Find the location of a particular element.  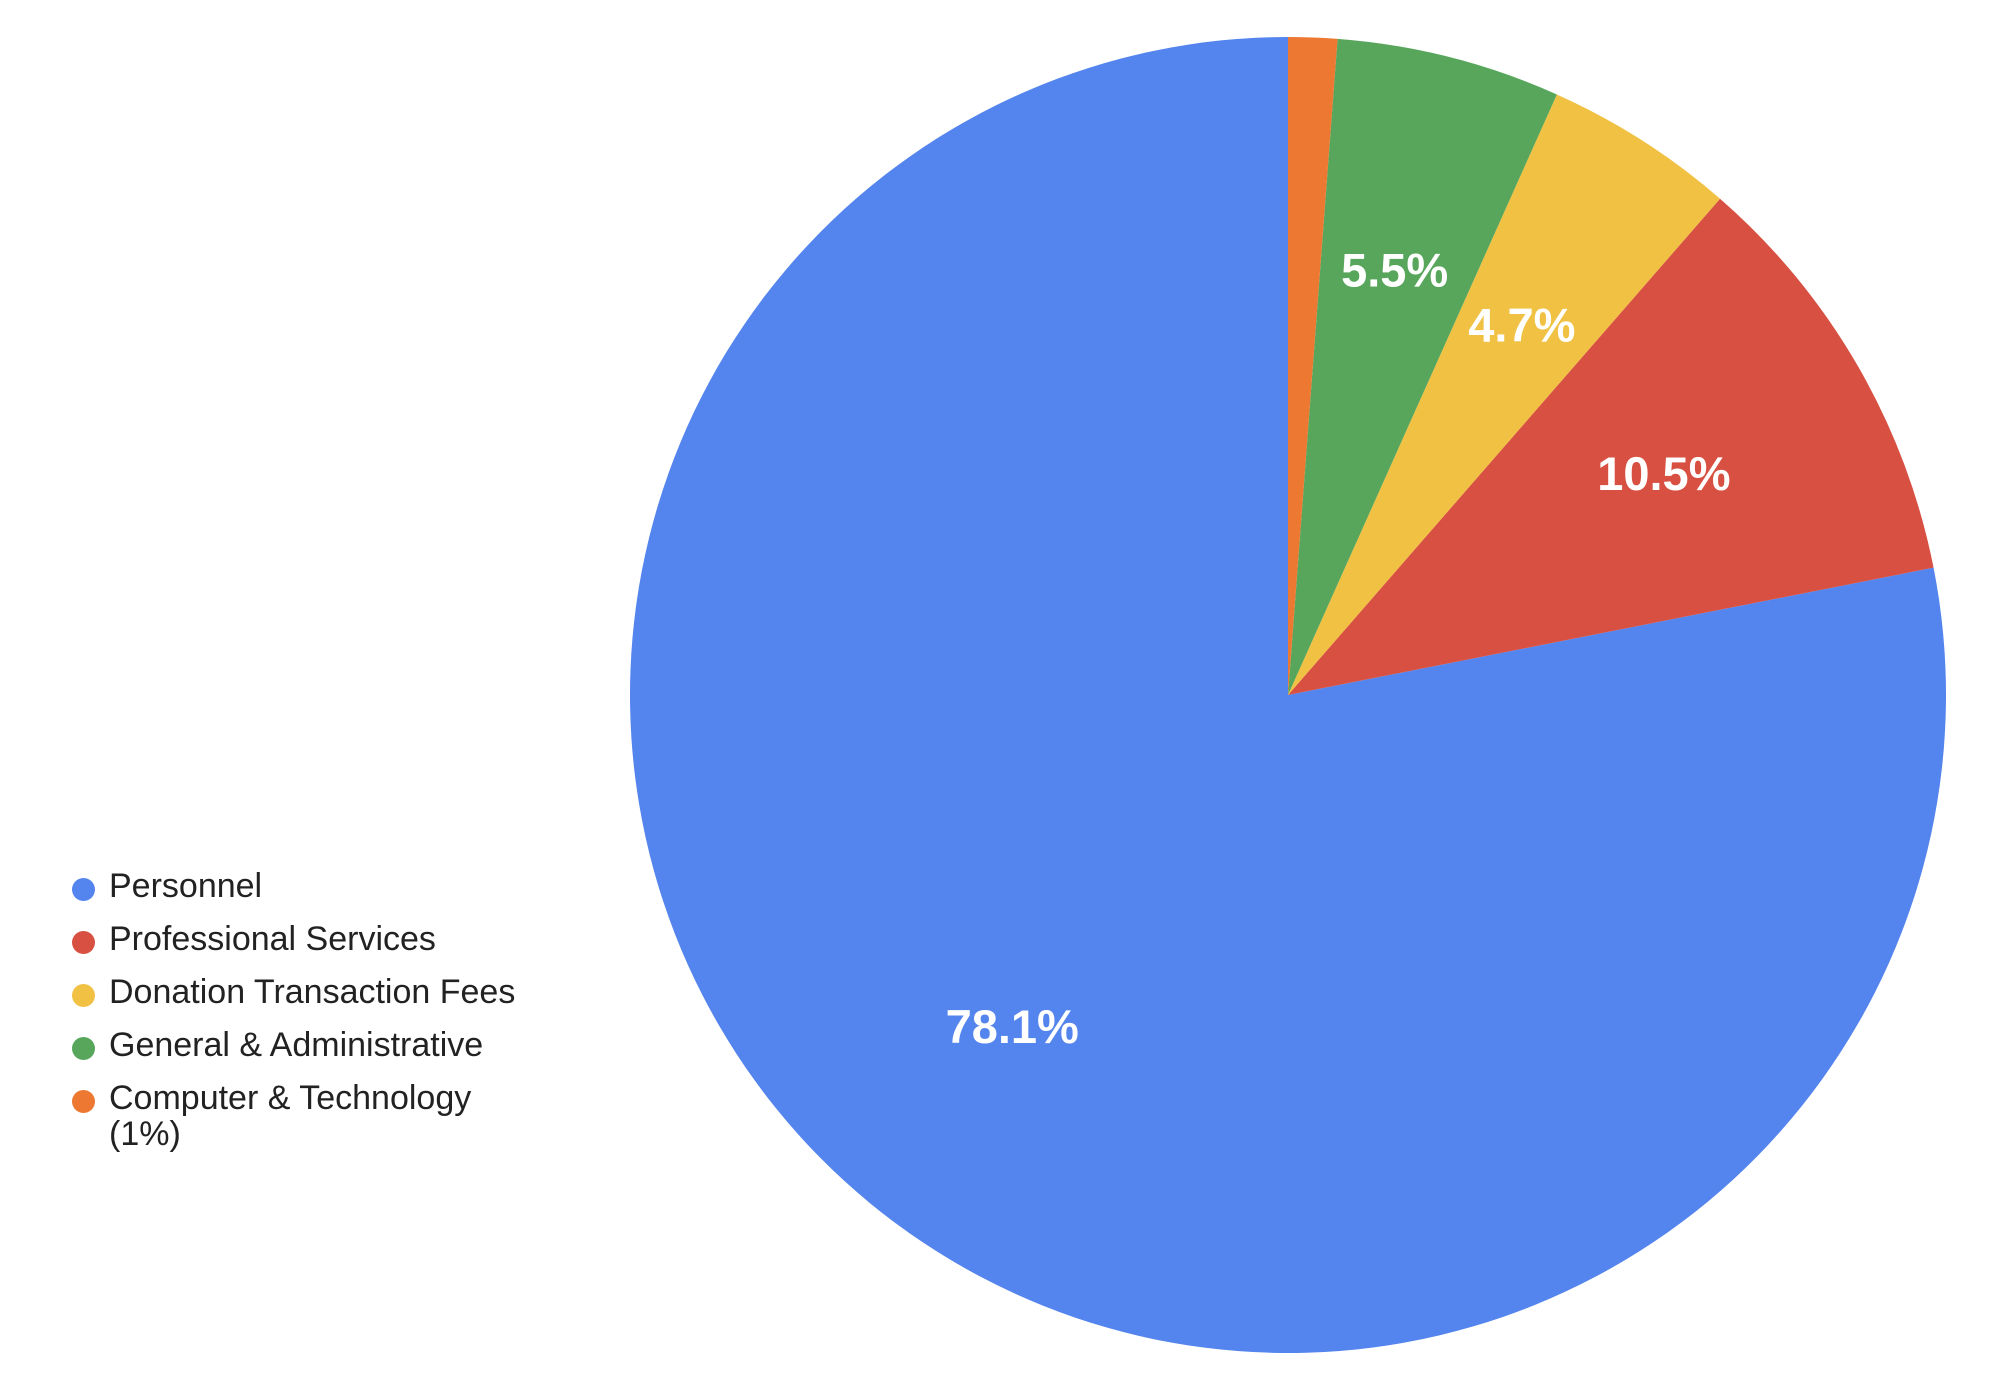

slice-value-label-3: 5.5% is located at coordinates (1394, 269).